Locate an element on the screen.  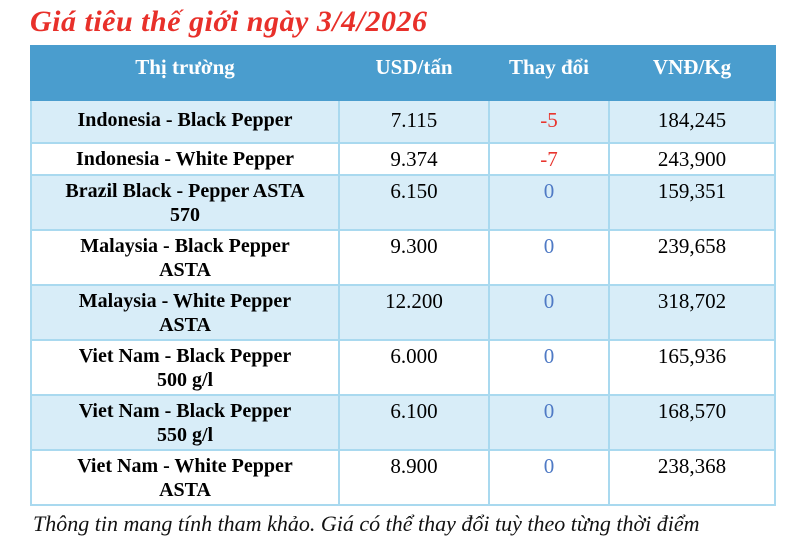
col-header-market: Thị trường is located at coordinates (185, 73).